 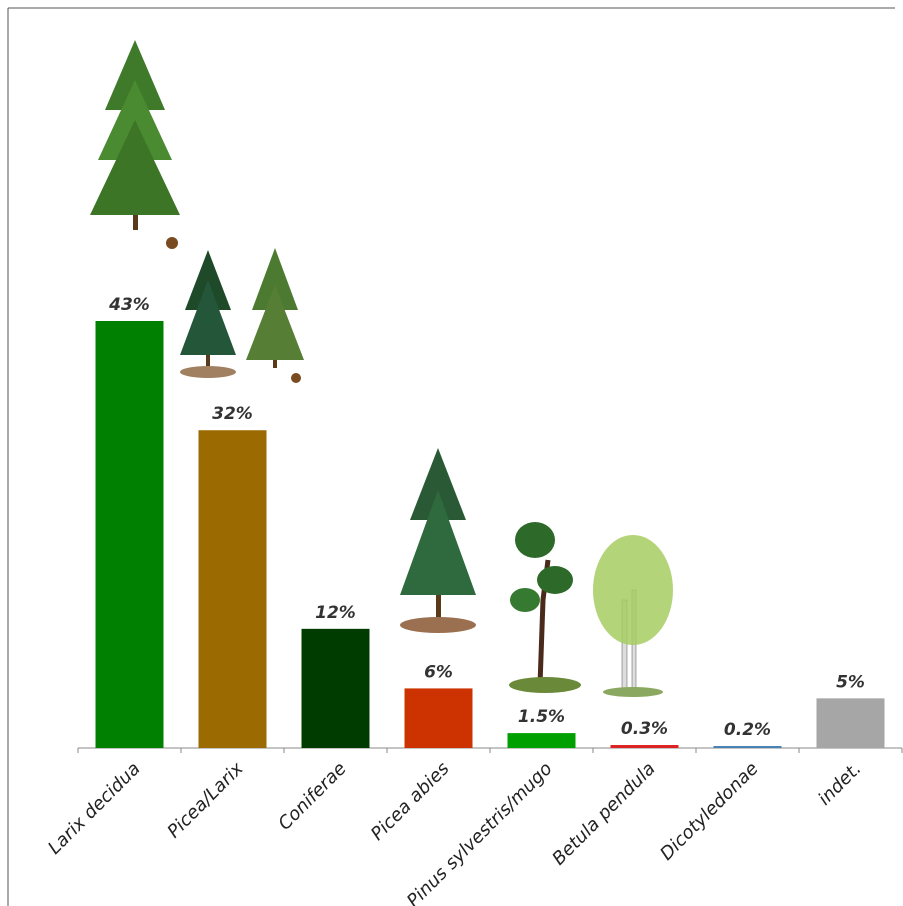 I want to click on x-tick-label: Picea/Larix, so click(x=205, y=800).